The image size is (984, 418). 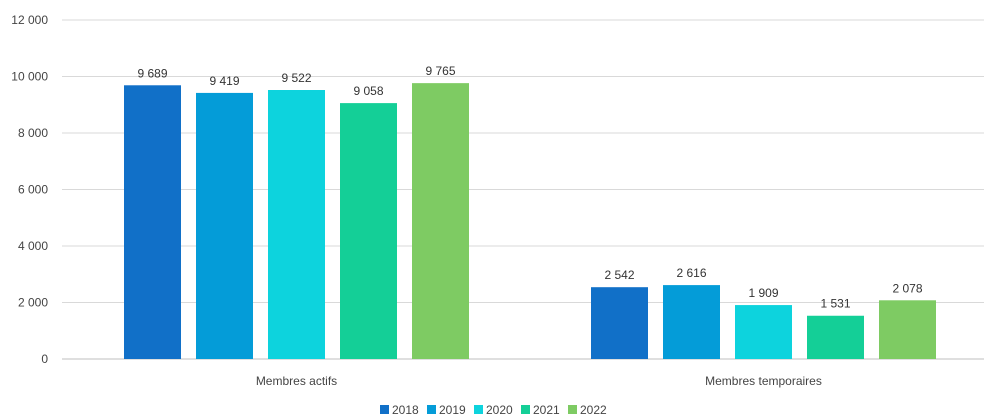 I want to click on data-label: 9 058, so click(x=368, y=91).